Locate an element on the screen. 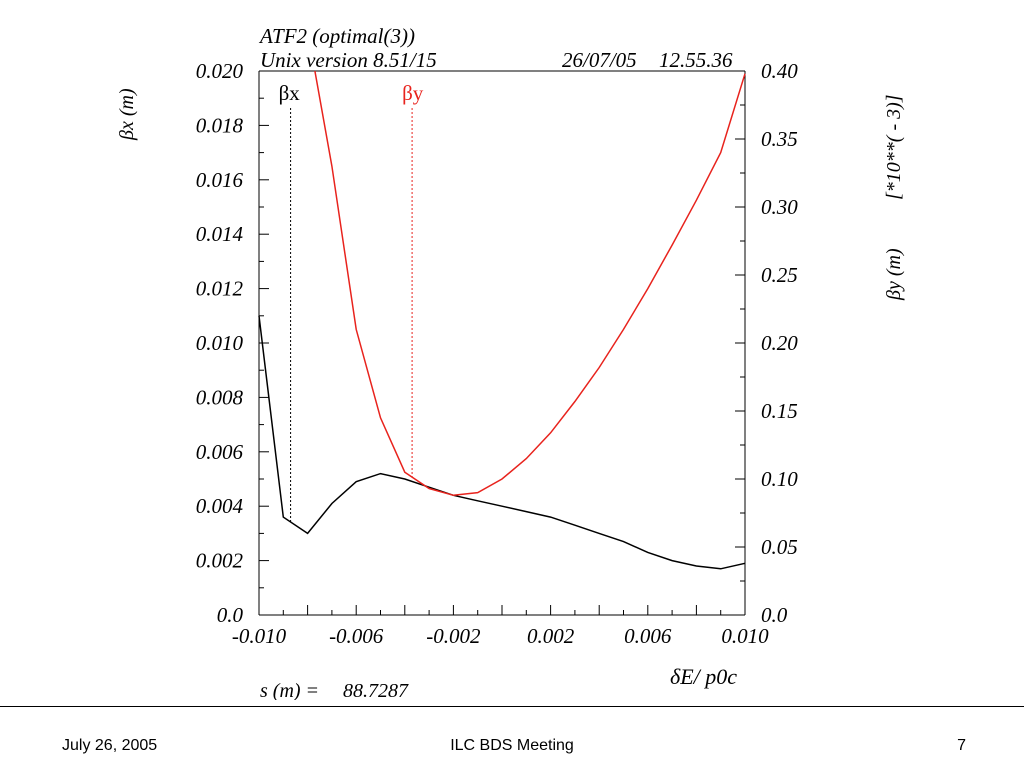 The image size is (1024, 769). left-tick-label: 0.0 is located at coordinates (230, 615).